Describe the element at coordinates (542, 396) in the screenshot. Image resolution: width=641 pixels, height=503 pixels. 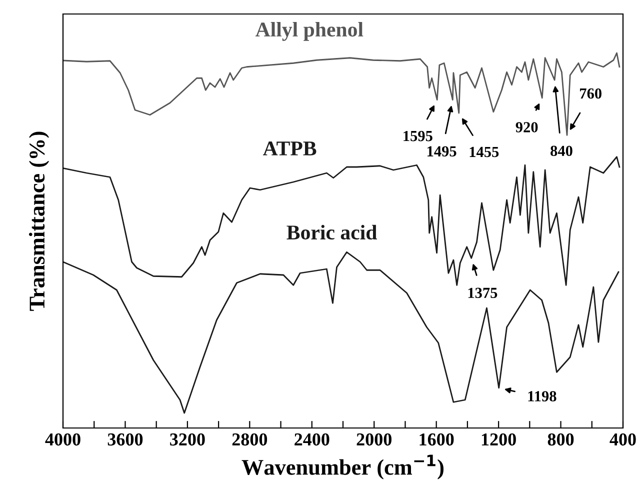
I see `annotation: 1198` at that location.